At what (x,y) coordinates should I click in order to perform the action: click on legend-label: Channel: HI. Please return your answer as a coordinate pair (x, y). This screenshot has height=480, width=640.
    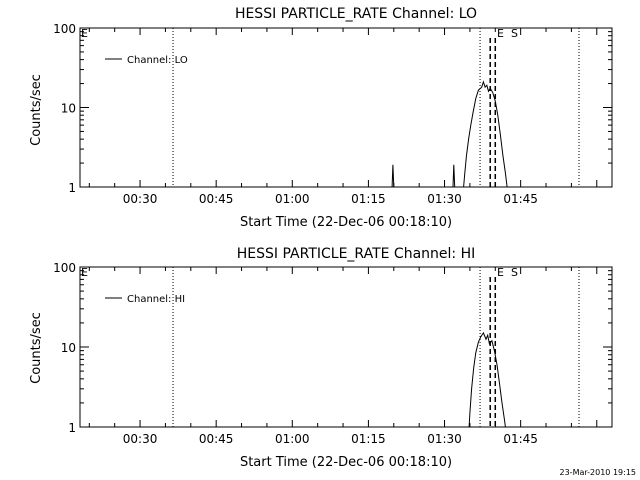
    Looking at the image, I should click on (156, 299).